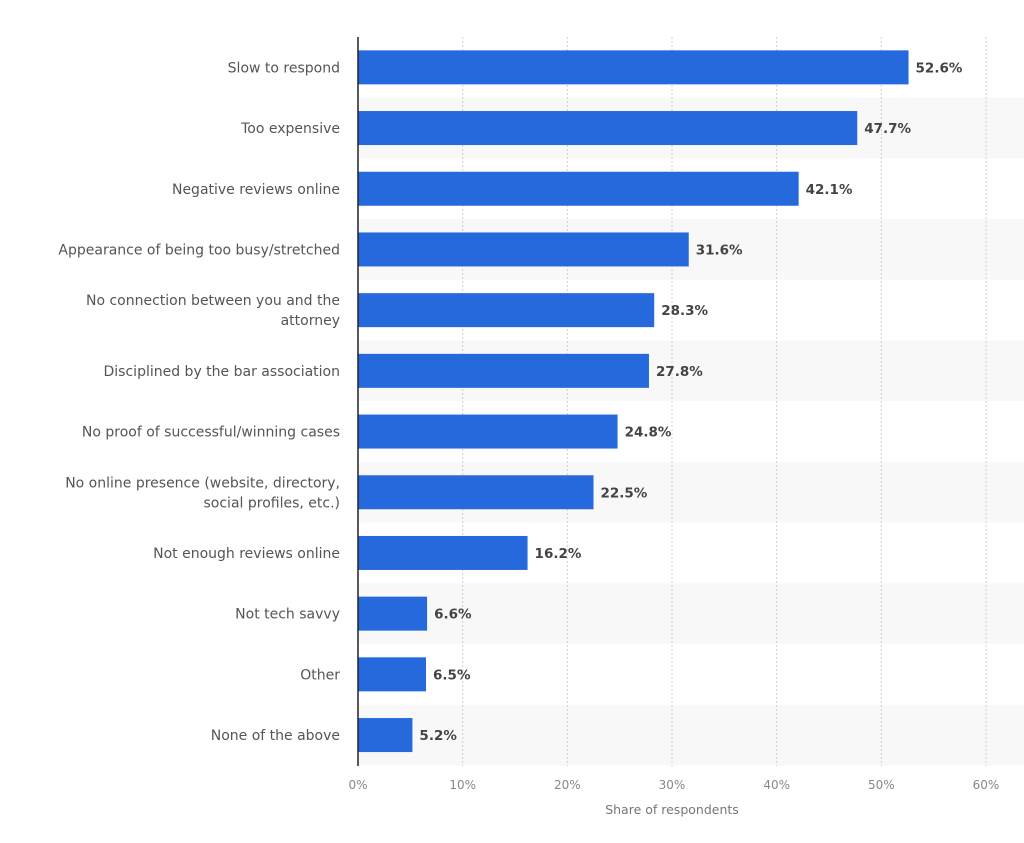  Describe the element at coordinates (887, 129) in the screenshot. I see `data-label: 47.7%` at that location.